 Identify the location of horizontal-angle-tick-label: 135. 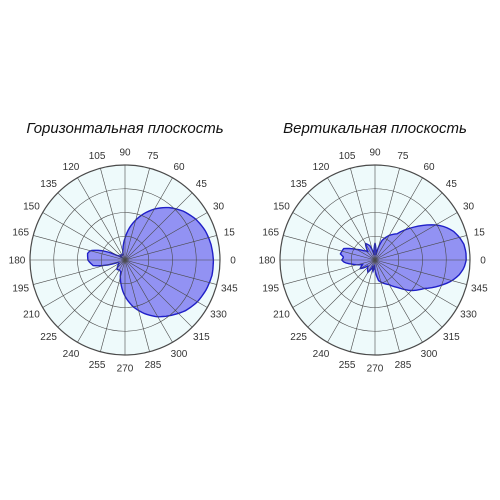
(48, 184).